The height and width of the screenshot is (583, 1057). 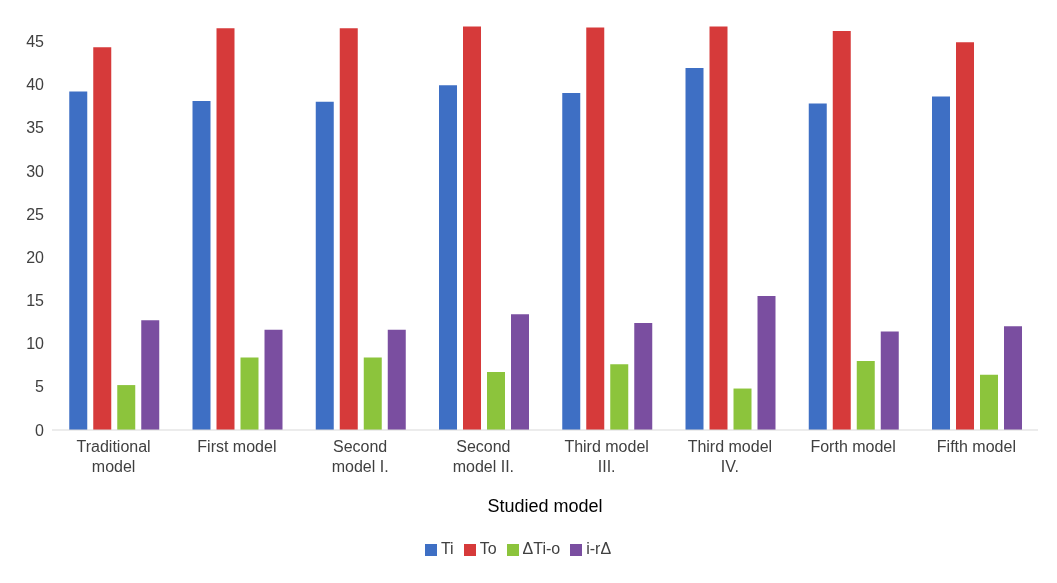 I want to click on y-tick-label: 35, so click(x=35, y=128).